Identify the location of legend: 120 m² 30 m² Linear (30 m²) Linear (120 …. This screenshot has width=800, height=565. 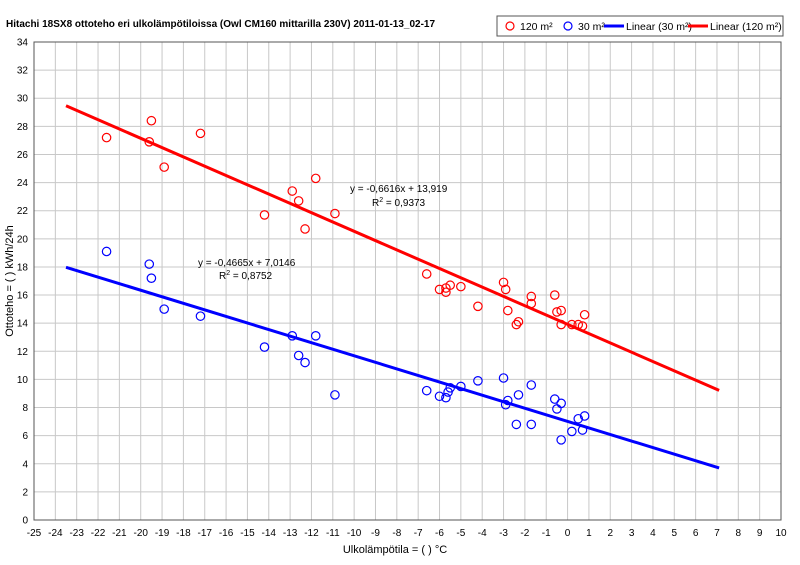
(640, 26).